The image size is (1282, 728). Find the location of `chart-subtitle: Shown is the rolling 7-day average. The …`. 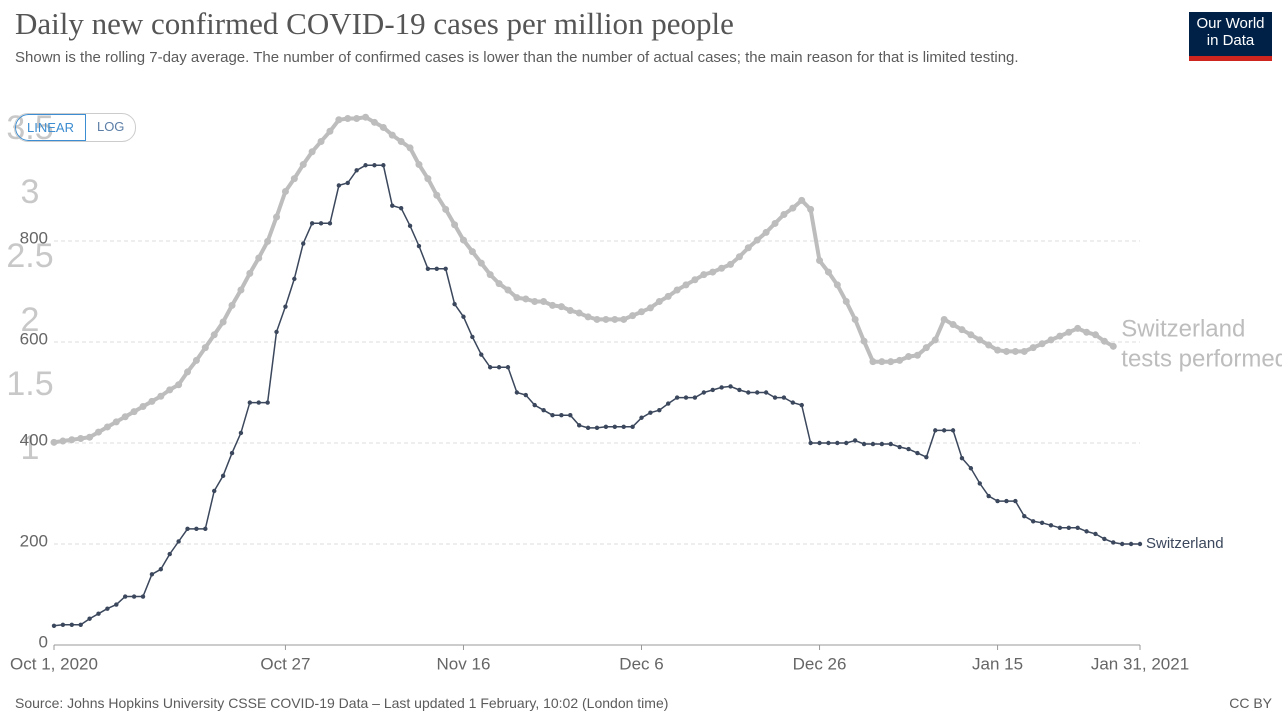

chart-subtitle: Shown is the rolling 7-day average. The … is located at coordinates (517, 57).